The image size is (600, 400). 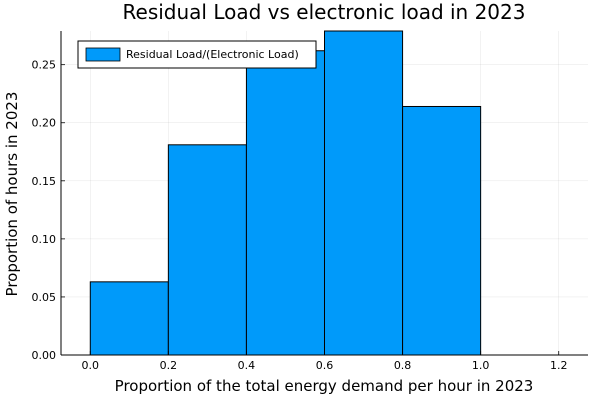 I want to click on x-tick-label: 0.6, so click(x=325, y=365).